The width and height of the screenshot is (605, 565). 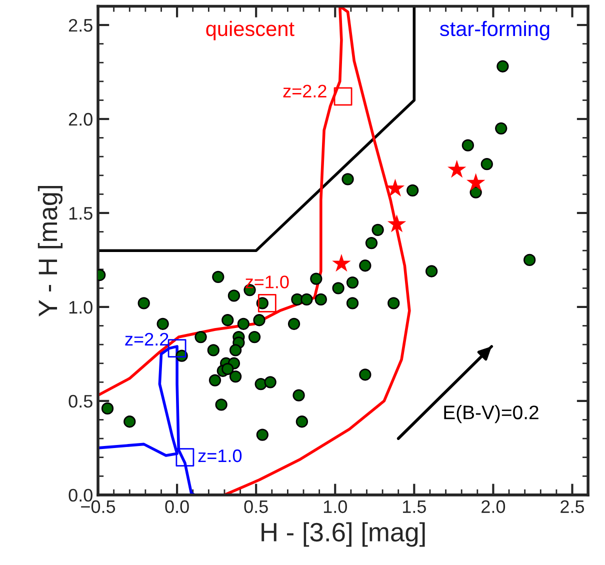 I want to click on y-tick-label: 1.0, so click(x=80, y=307).